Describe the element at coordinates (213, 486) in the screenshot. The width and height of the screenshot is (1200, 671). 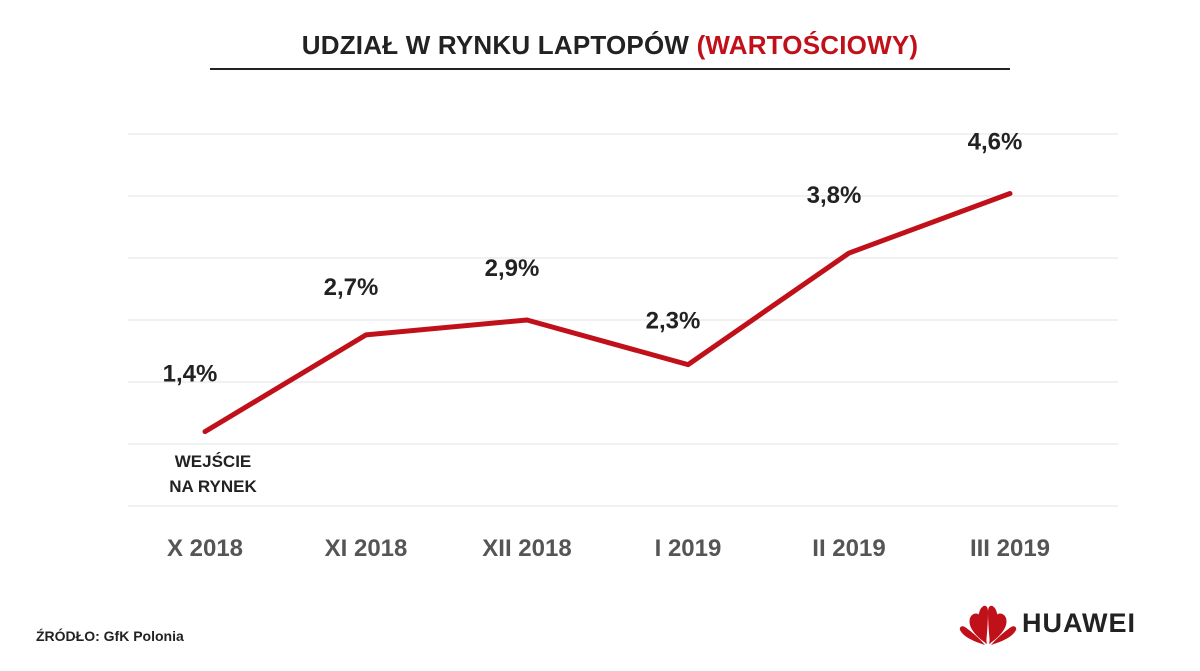
I see `annotation-line: NA RYNEK` at that location.